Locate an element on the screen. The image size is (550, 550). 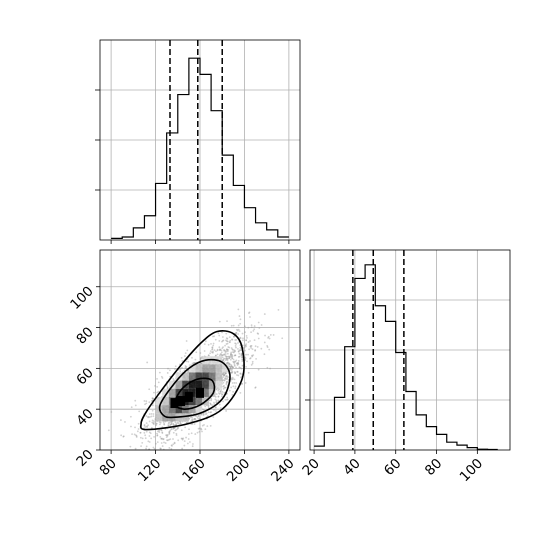
hist-y-frame is located at coordinates (410, 350).